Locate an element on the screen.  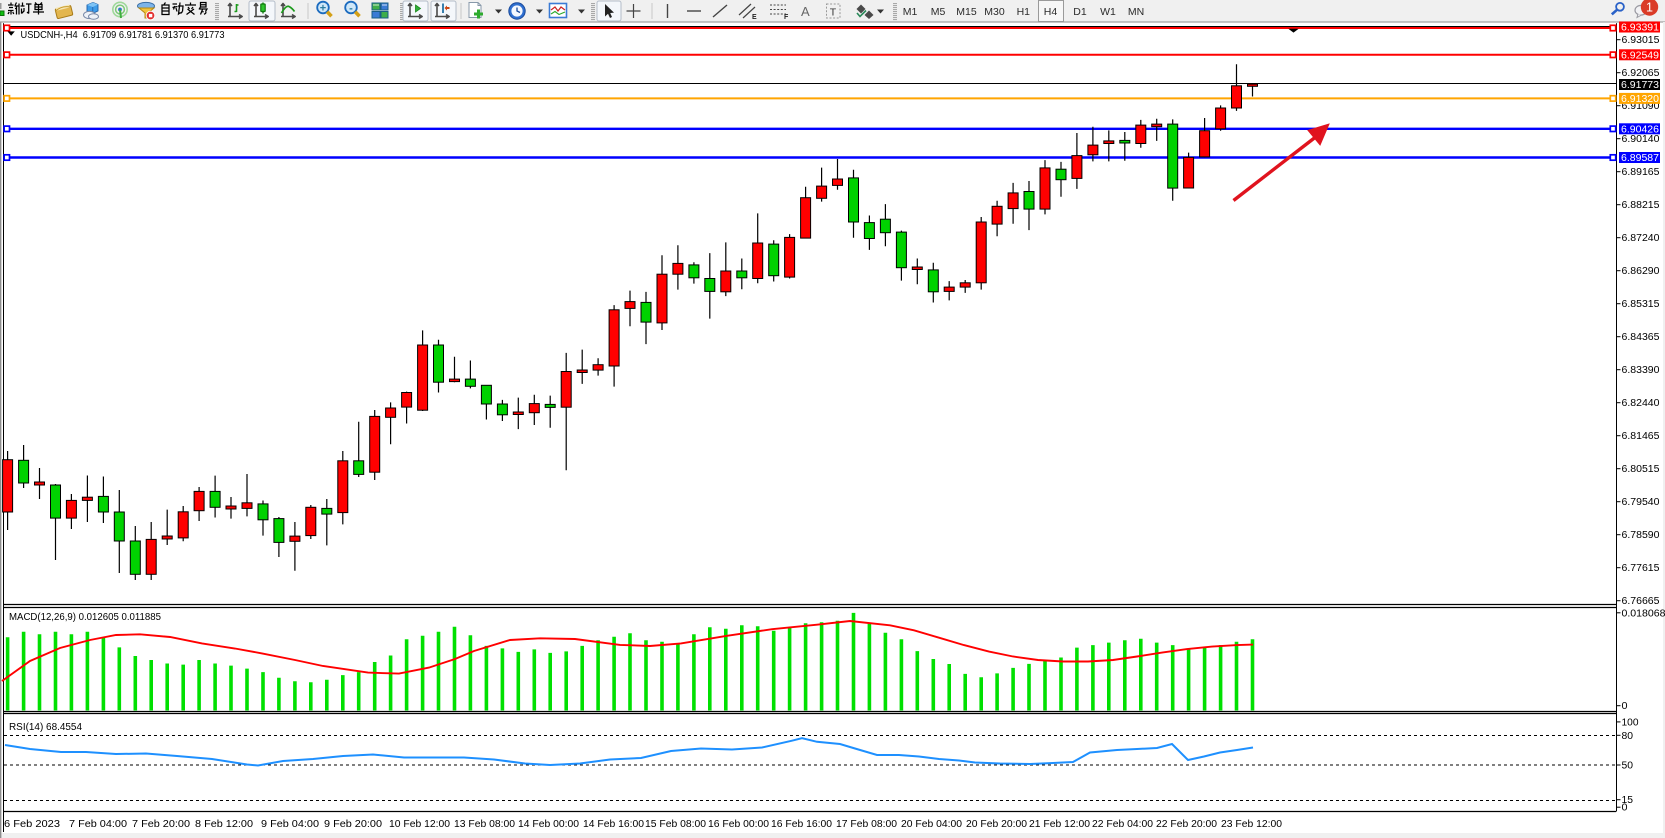
svg-text: 6.92549 is located at coordinates (1640, 55).